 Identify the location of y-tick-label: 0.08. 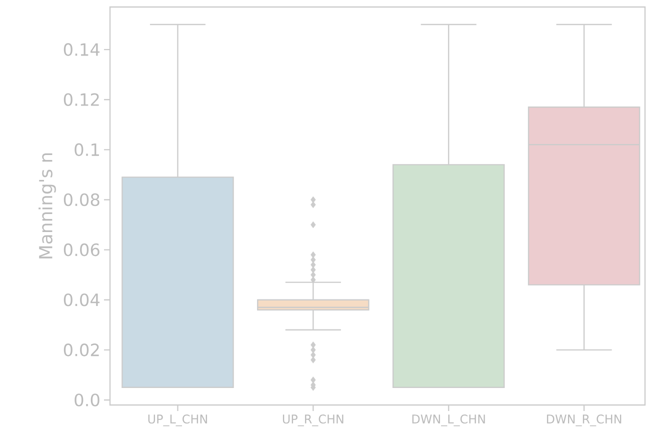
(82, 199).